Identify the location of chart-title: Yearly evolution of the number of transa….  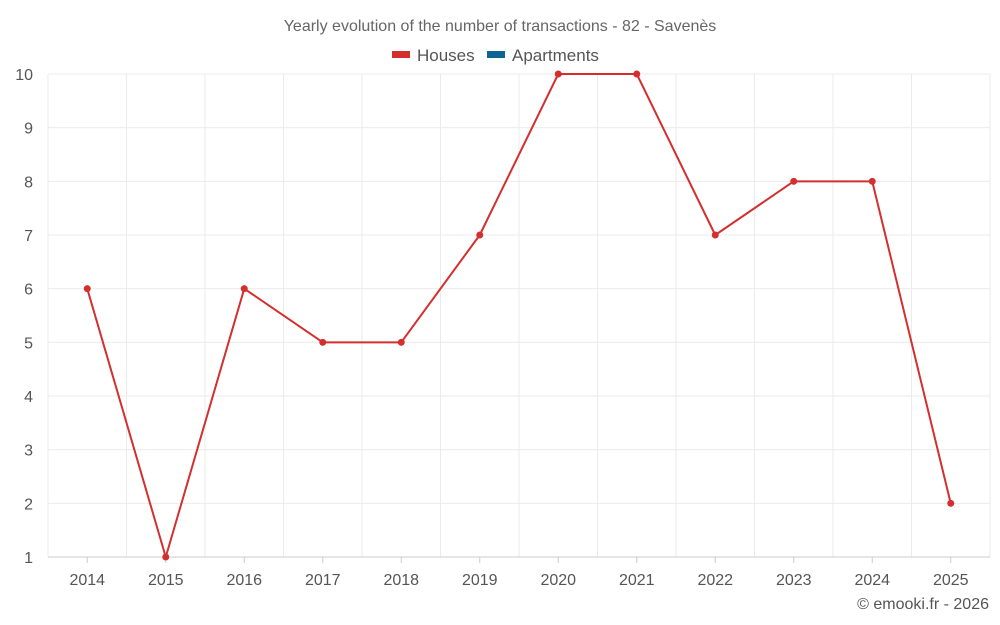
(500, 26).